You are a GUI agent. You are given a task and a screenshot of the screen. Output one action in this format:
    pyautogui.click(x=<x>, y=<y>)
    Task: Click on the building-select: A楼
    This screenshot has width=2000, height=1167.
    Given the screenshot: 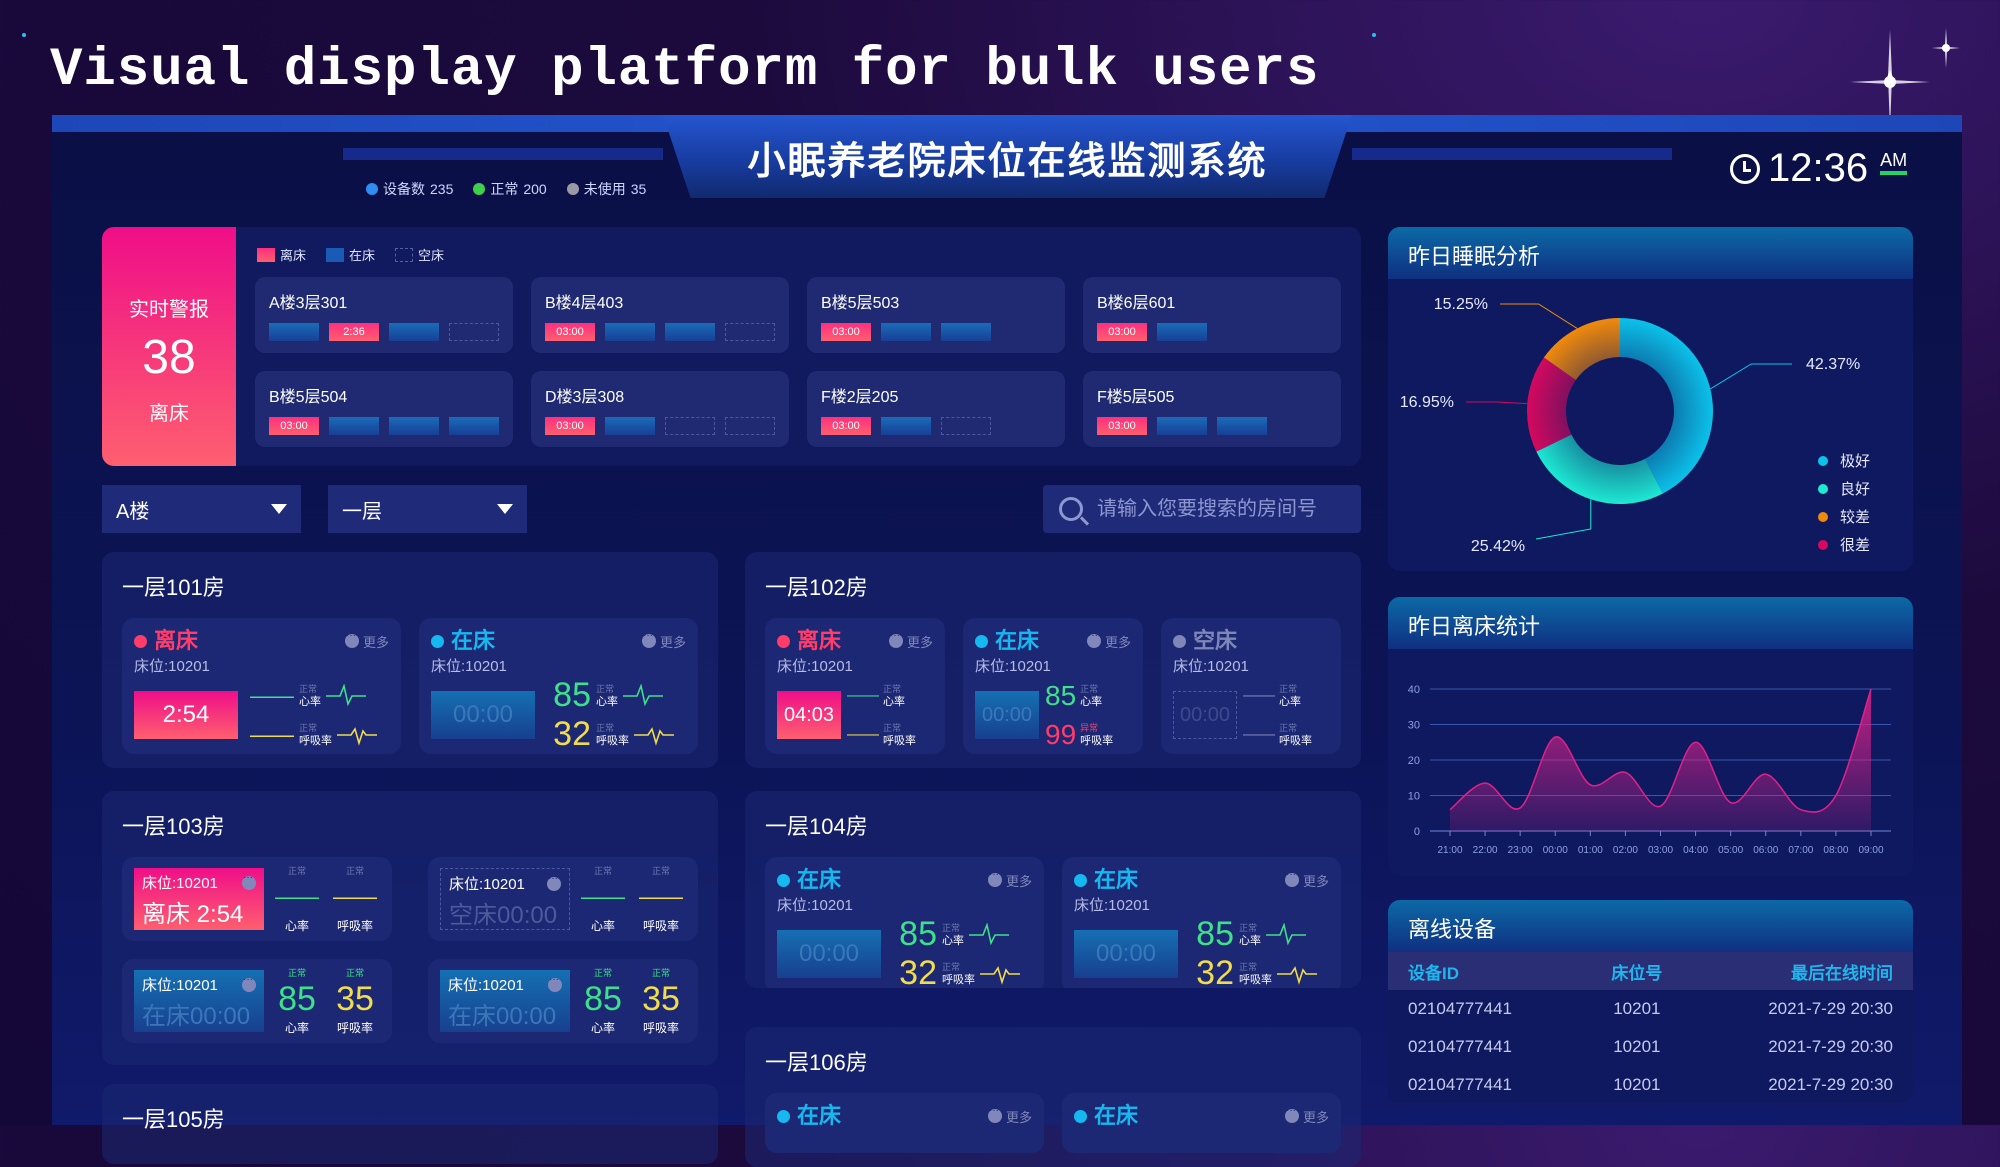 What is the action you would take?
    pyautogui.click(x=201, y=509)
    